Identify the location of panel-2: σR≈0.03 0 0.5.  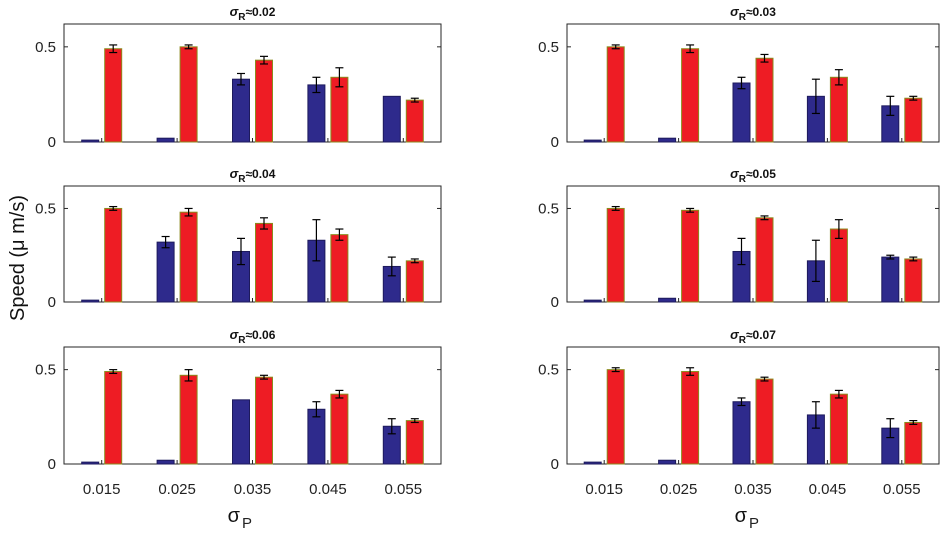
(739, 77).